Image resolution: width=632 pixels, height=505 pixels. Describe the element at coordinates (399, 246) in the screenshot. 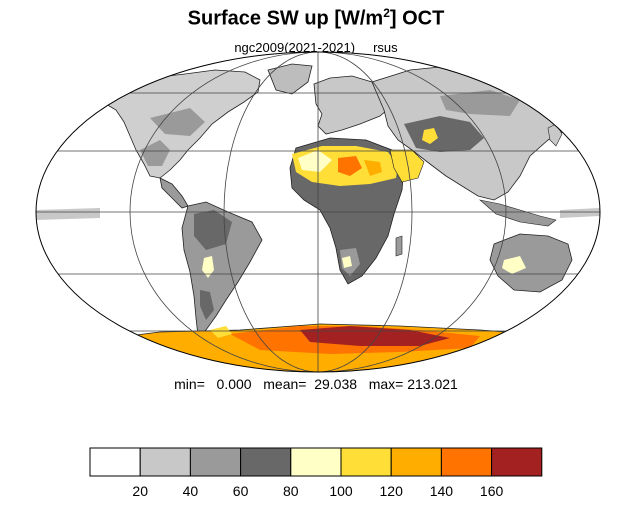

I see `landmass-madagascar` at that location.